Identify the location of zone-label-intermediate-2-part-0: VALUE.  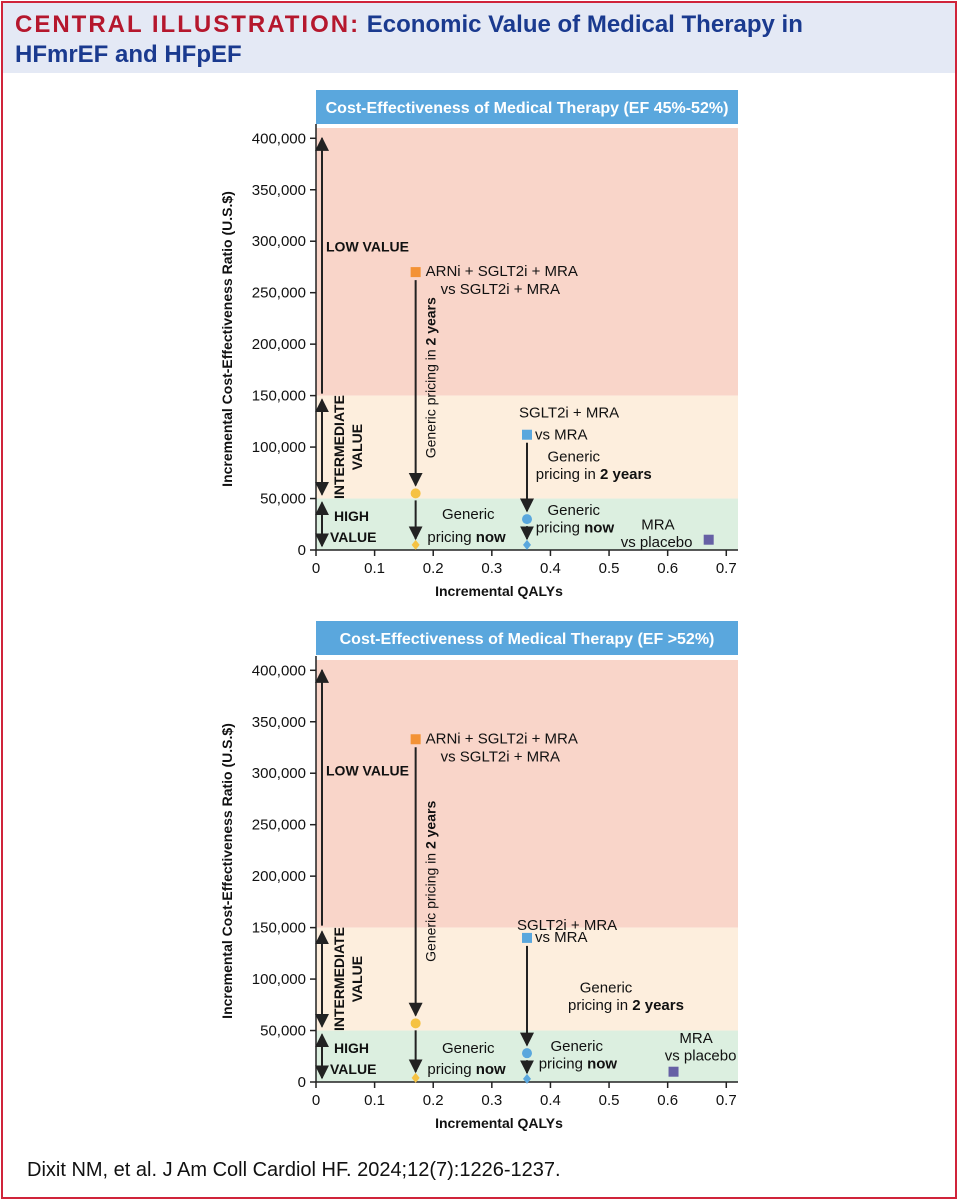
(357, 979).